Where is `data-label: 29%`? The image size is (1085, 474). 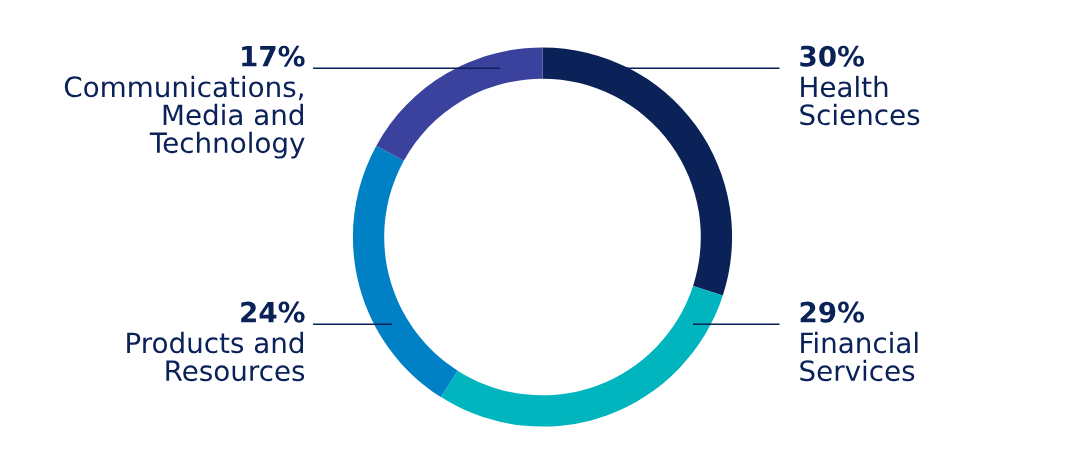
data-label: 29% is located at coordinates (832, 312).